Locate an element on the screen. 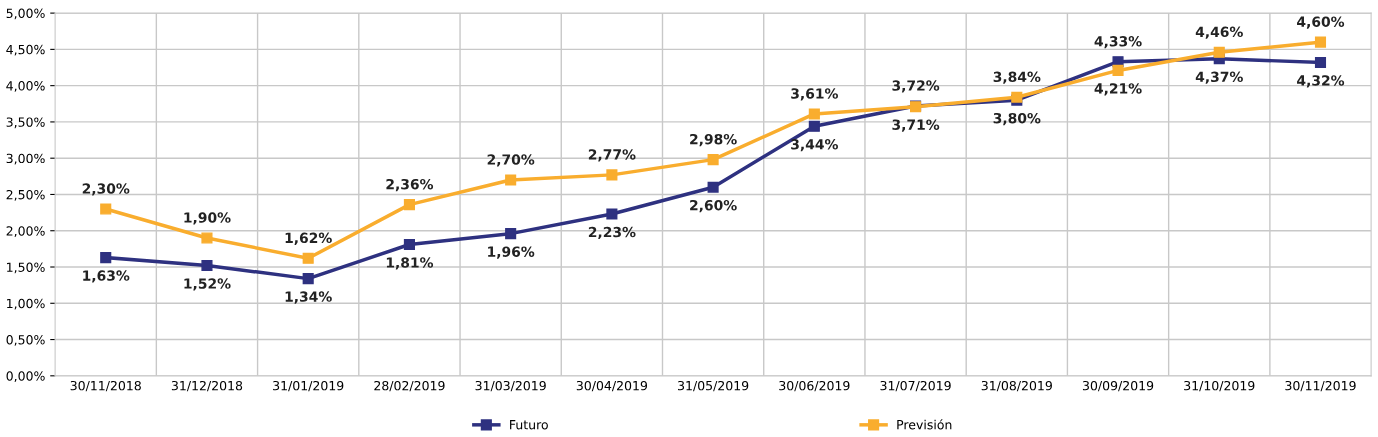  x-tick-label: 31/12/2018 is located at coordinates (207, 386).